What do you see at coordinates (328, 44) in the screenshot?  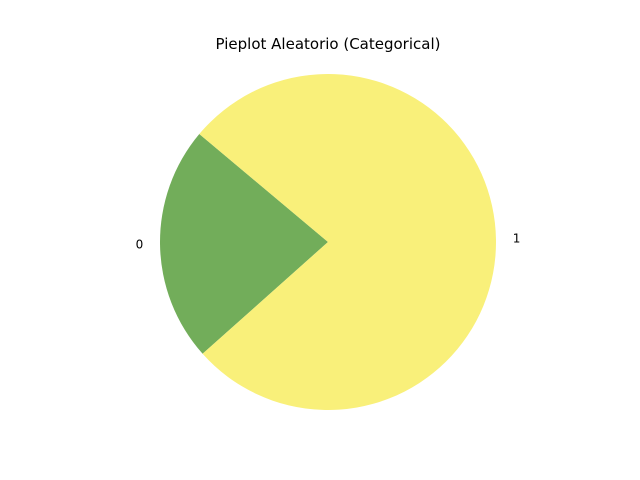 I see `chart-title: Pieplot Aleatorio (Categorical)` at bounding box center [328, 44].